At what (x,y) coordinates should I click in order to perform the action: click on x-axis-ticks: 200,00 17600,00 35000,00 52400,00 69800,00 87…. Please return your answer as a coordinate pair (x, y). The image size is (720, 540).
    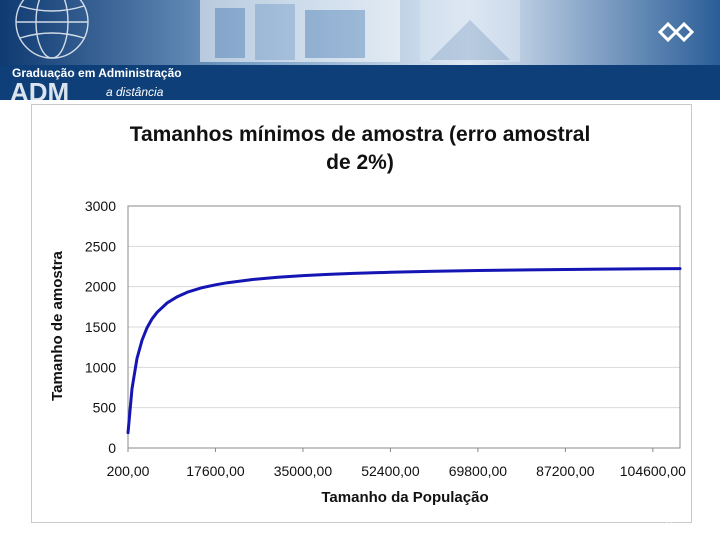
    Looking at the image, I should click on (396, 463).